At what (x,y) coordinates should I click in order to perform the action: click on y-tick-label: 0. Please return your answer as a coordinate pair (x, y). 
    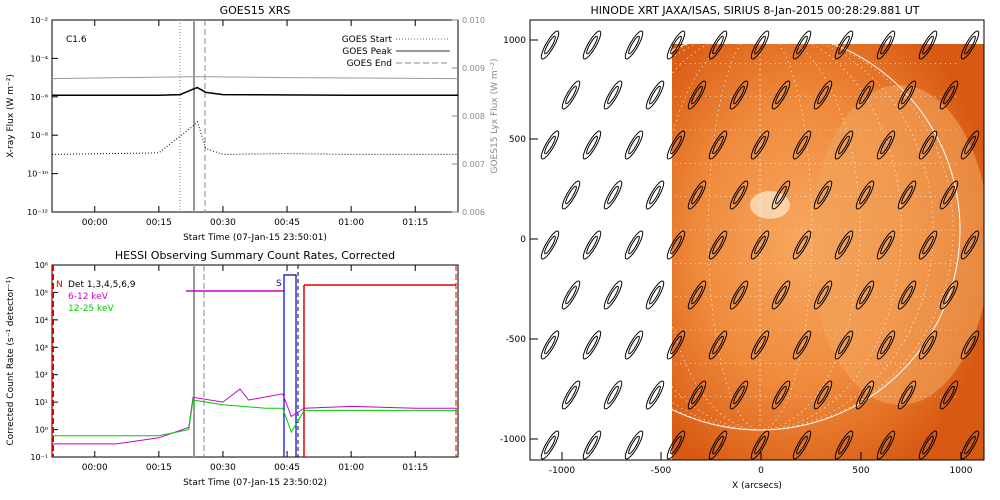
    Looking at the image, I should click on (523, 240).